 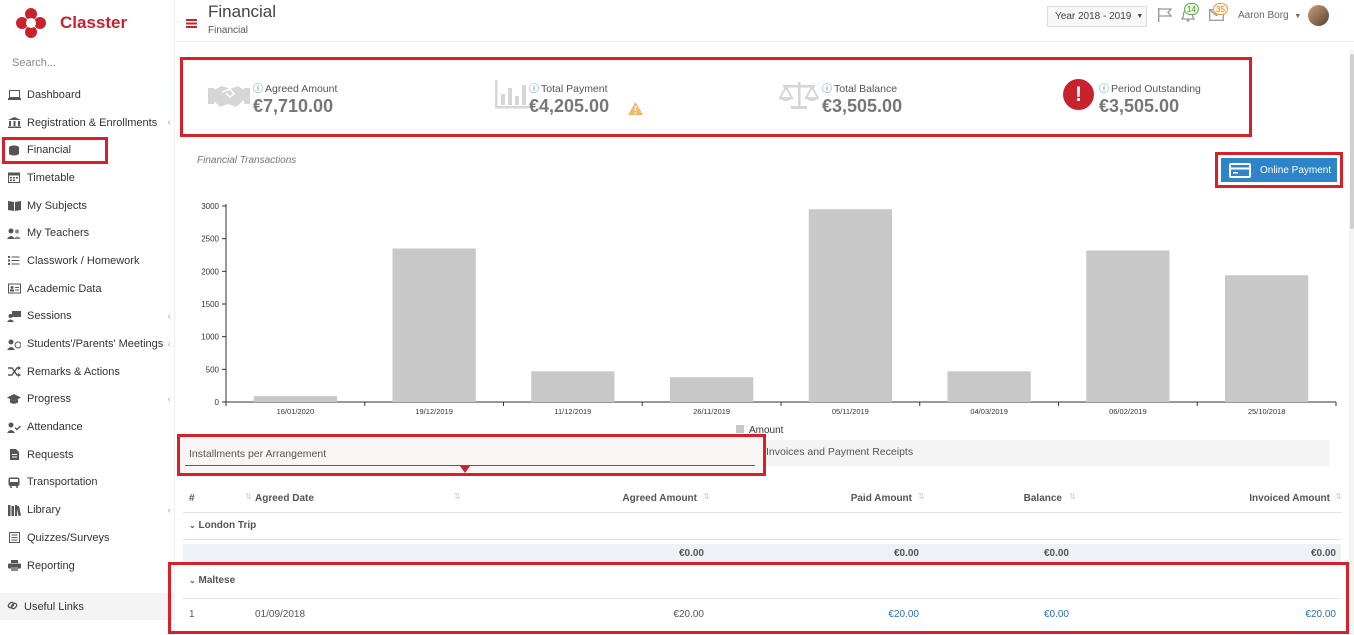 I want to click on sidebar-item-timetable: Timetable, so click(x=87, y=178).